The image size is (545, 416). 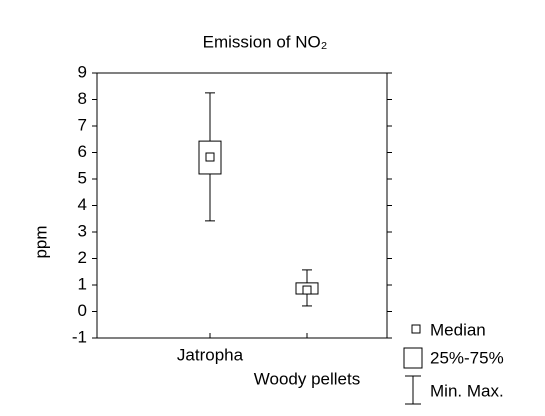 What do you see at coordinates (467, 357) in the screenshot?
I see `legend-label: 25%-75%` at bounding box center [467, 357].